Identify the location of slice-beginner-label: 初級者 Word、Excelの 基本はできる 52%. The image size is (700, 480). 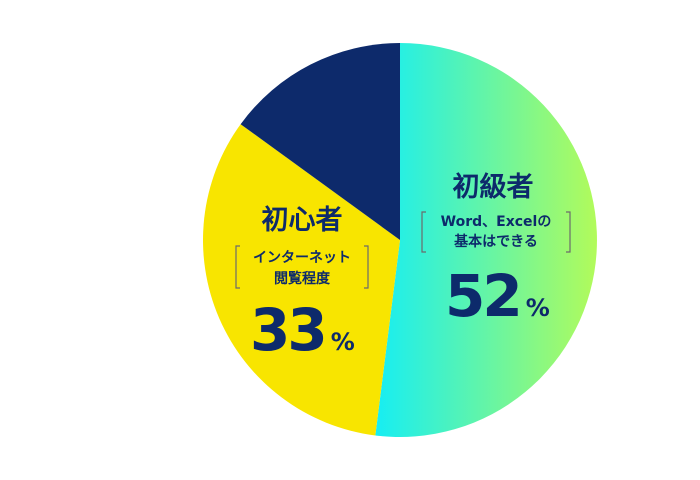
(496, 250).